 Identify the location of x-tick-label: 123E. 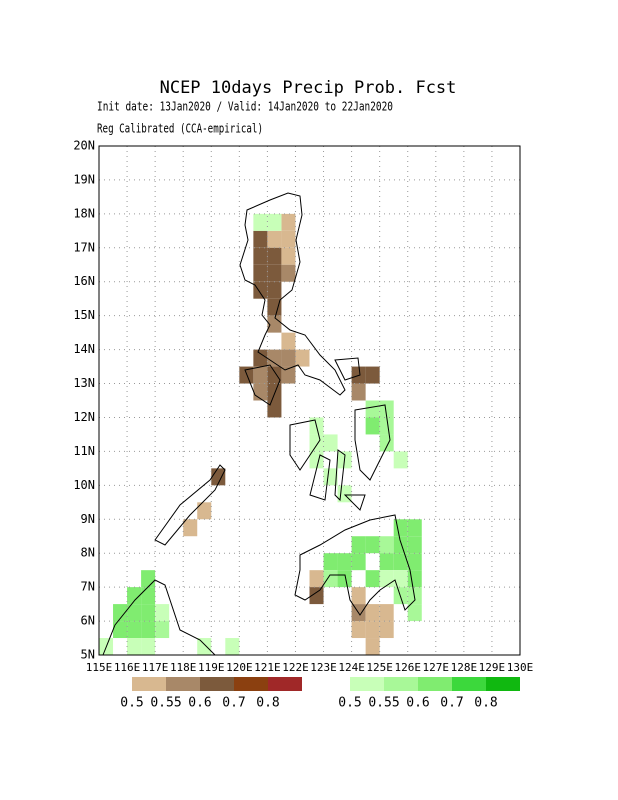
(323, 667).